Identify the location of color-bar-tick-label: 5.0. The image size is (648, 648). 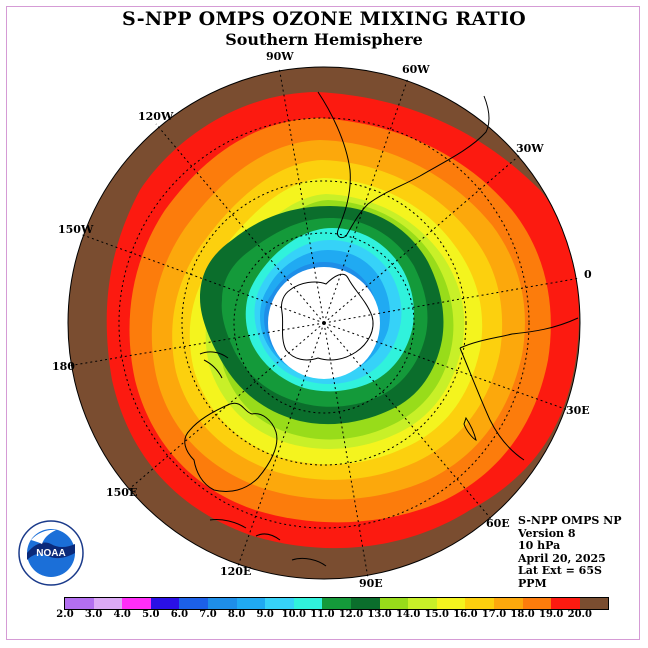
(151, 614).